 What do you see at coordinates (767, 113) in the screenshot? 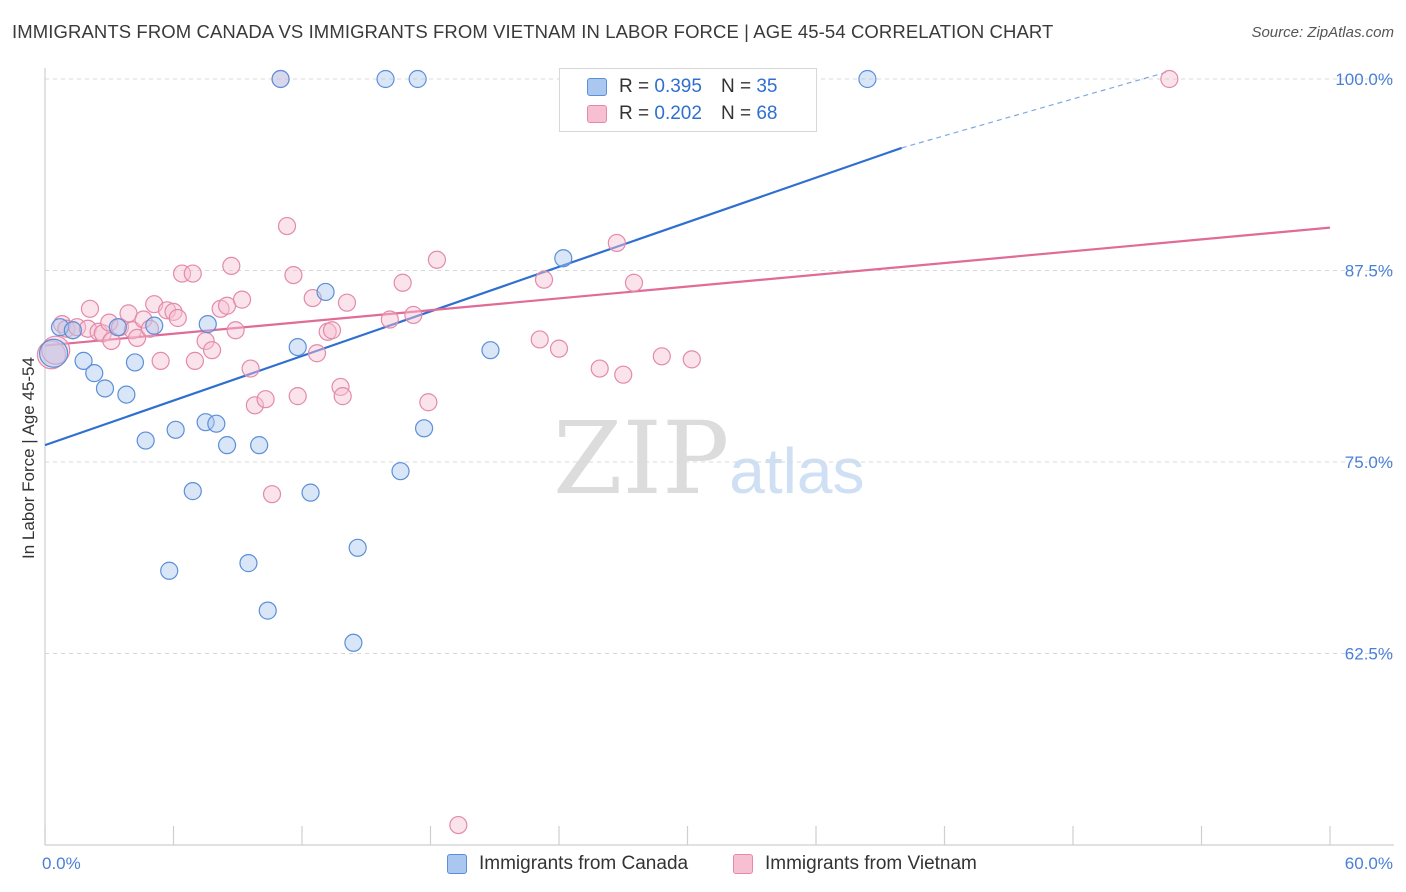
I see `legend-n-value-vietnam: 68` at bounding box center [767, 113].